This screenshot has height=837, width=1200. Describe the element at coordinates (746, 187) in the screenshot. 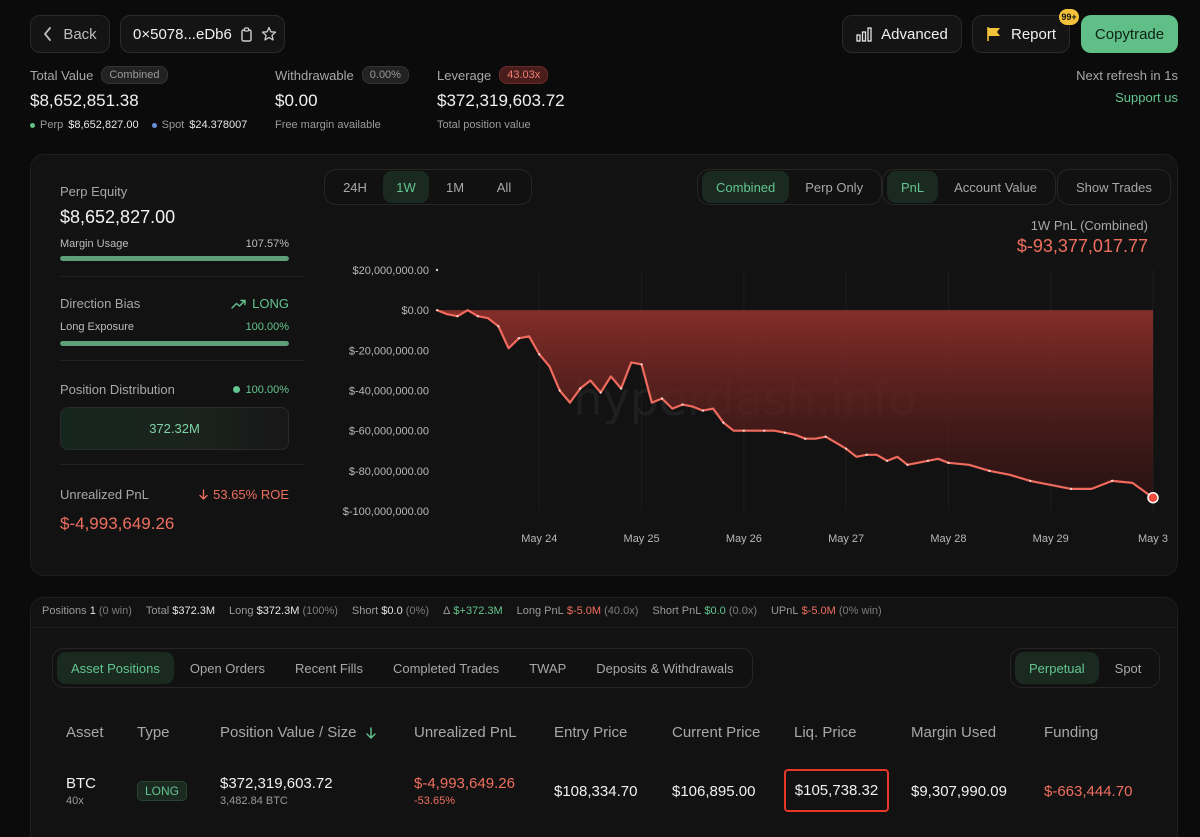

I see `mode-combined: Combined` at that location.